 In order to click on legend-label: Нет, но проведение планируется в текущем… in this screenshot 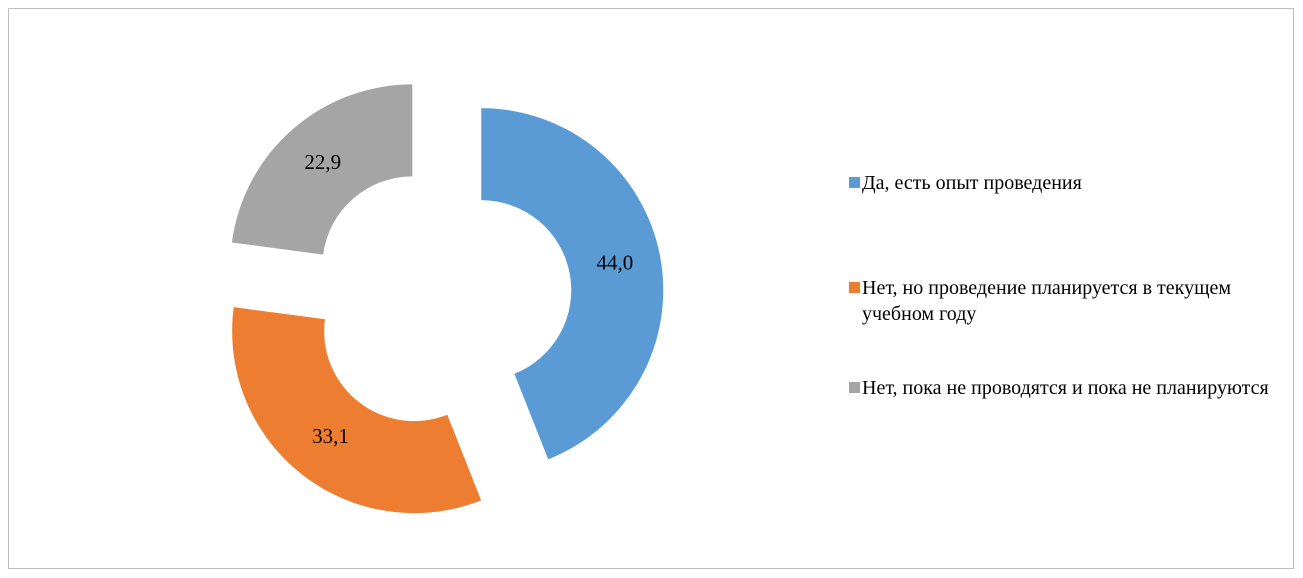, I will do `click(1047, 301)`.